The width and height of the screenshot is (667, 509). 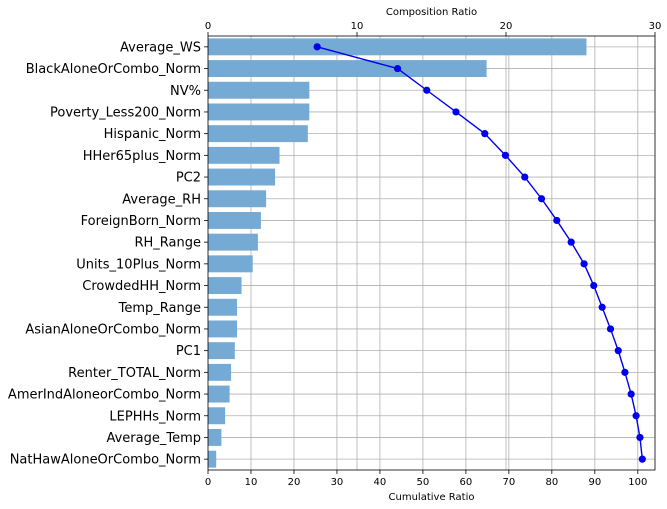 What do you see at coordinates (337, 482) in the screenshot?
I see `bottom-tick-label: 30` at bounding box center [337, 482].